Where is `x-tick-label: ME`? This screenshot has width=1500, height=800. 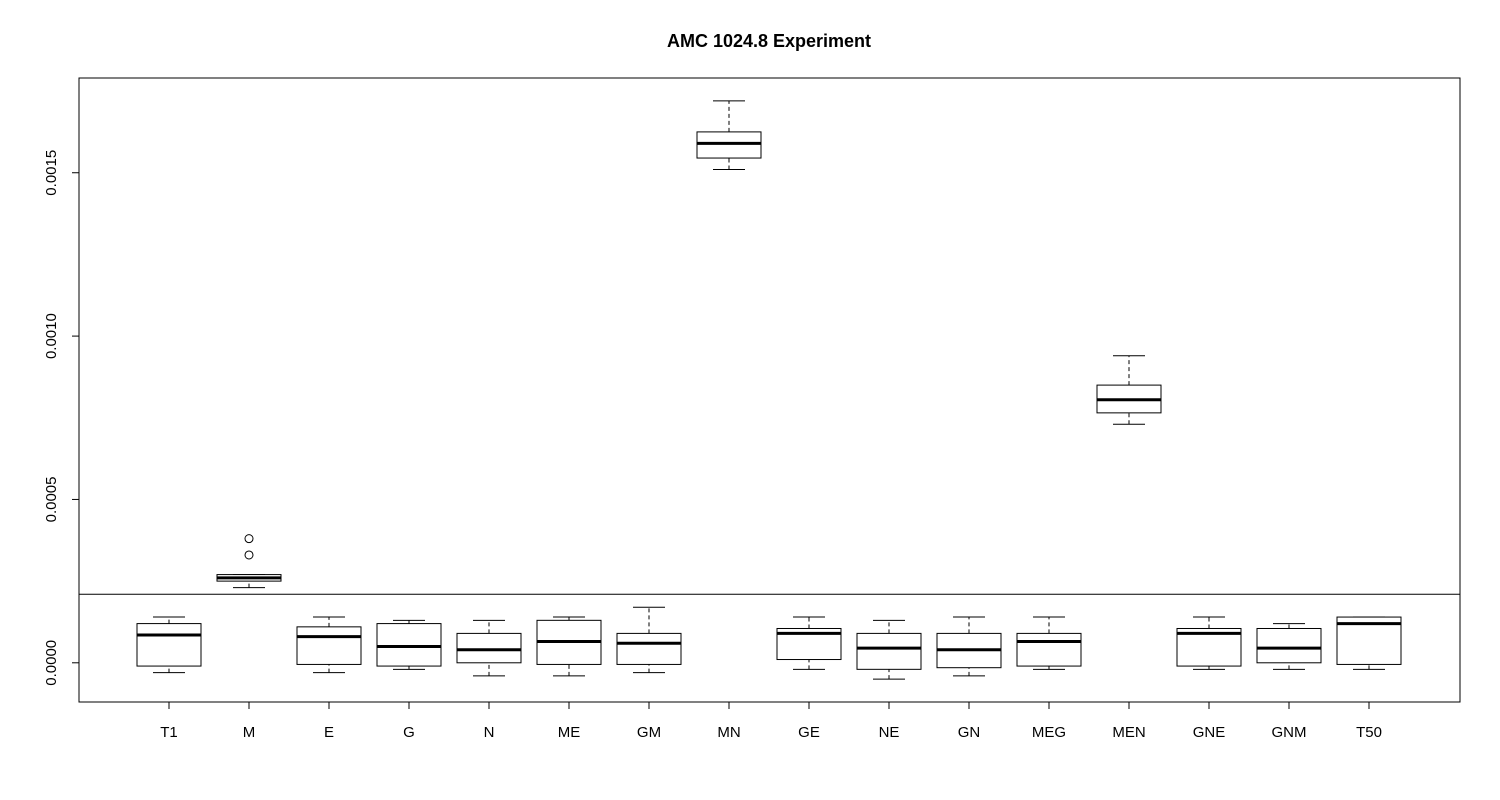 x-tick-label: ME is located at coordinates (569, 732).